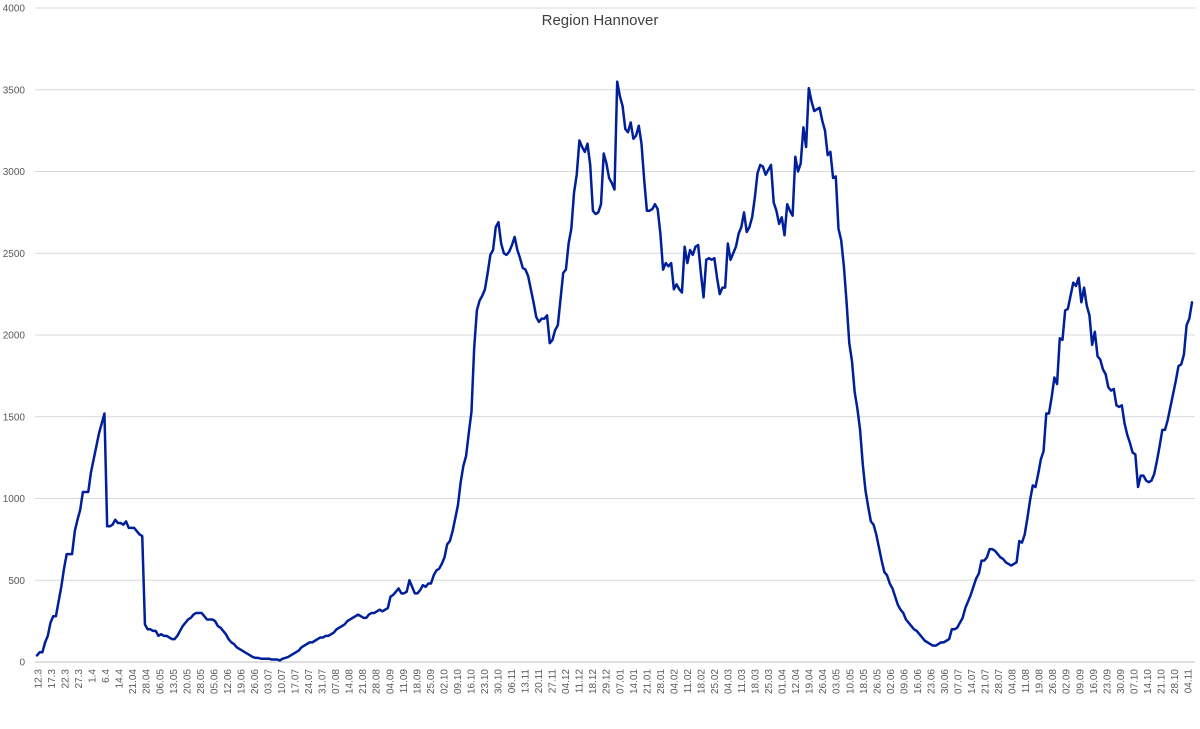 Image resolution: width=1200 pixels, height=729 pixels. What do you see at coordinates (1067, 681) in the screenshot?
I see `x-tick-label: 02.09` at bounding box center [1067, 681].